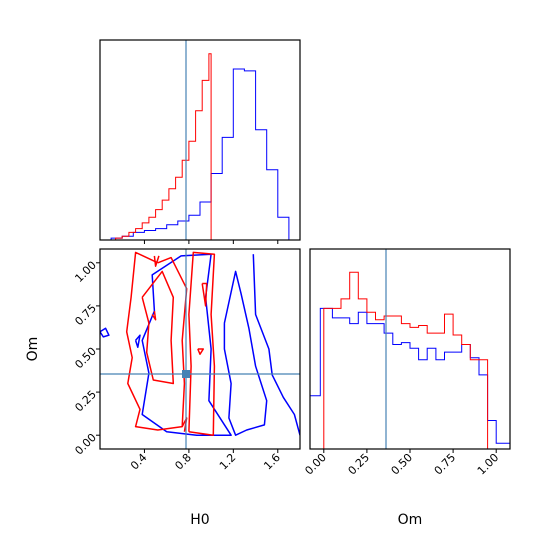 This screenshot has height=550, width=550. I want to click on om-histogram-red-series, so click(410, 360).